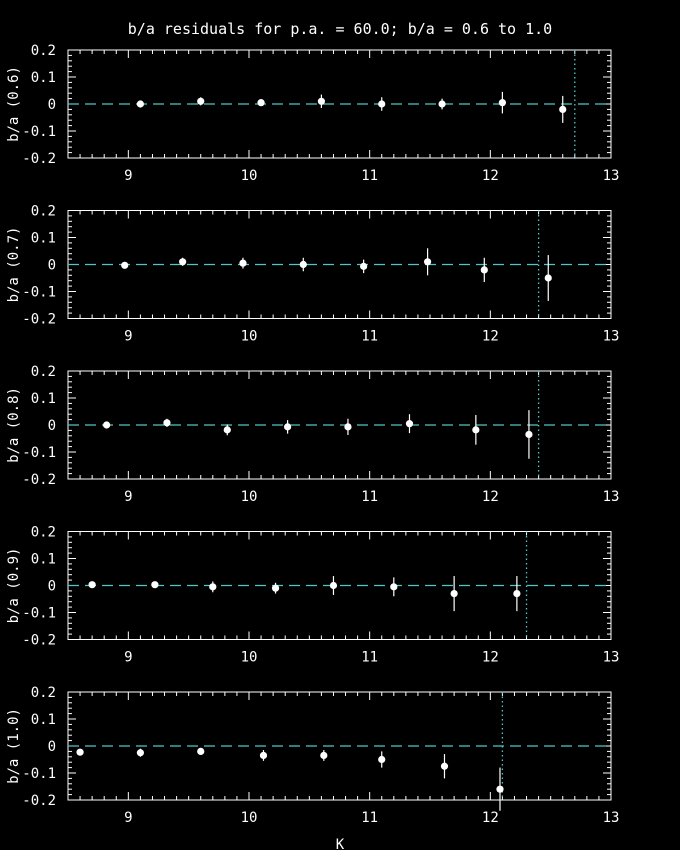 The width and height of the screenshot is (680, 850). Describe the element at coordinates (14, 265) in the screenshot. I see `y-axis-label: b/a (0.7)` at that location.